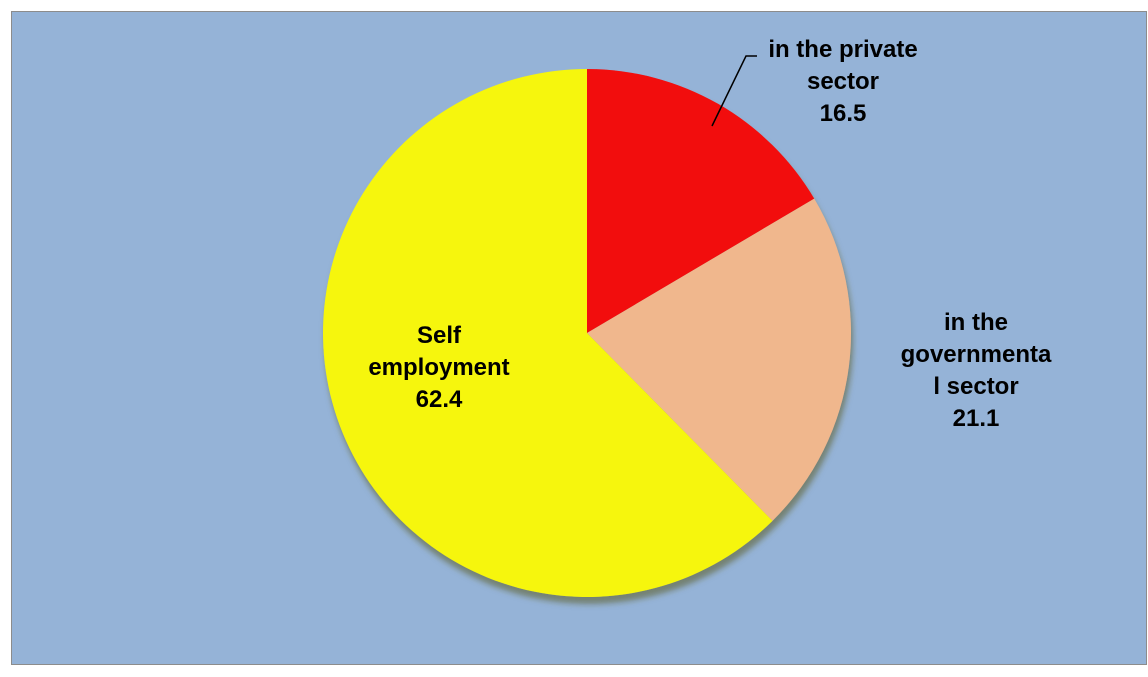  Describe the element at coordinates (734, 91) in the screenshot. I see `private-sector-leader-line` at that location.